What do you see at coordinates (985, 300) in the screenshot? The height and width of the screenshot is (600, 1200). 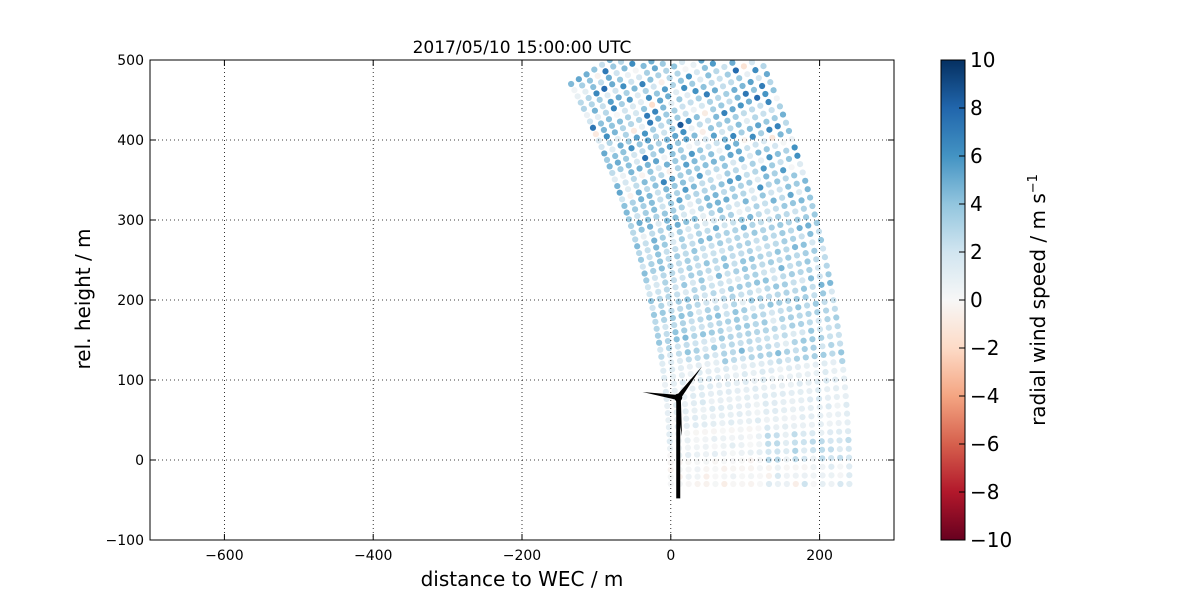 I see `colorbar-ticks: −10 −8 −6 −4 −2 0 2 4 6 8 10` at bounding box center [985, 300].